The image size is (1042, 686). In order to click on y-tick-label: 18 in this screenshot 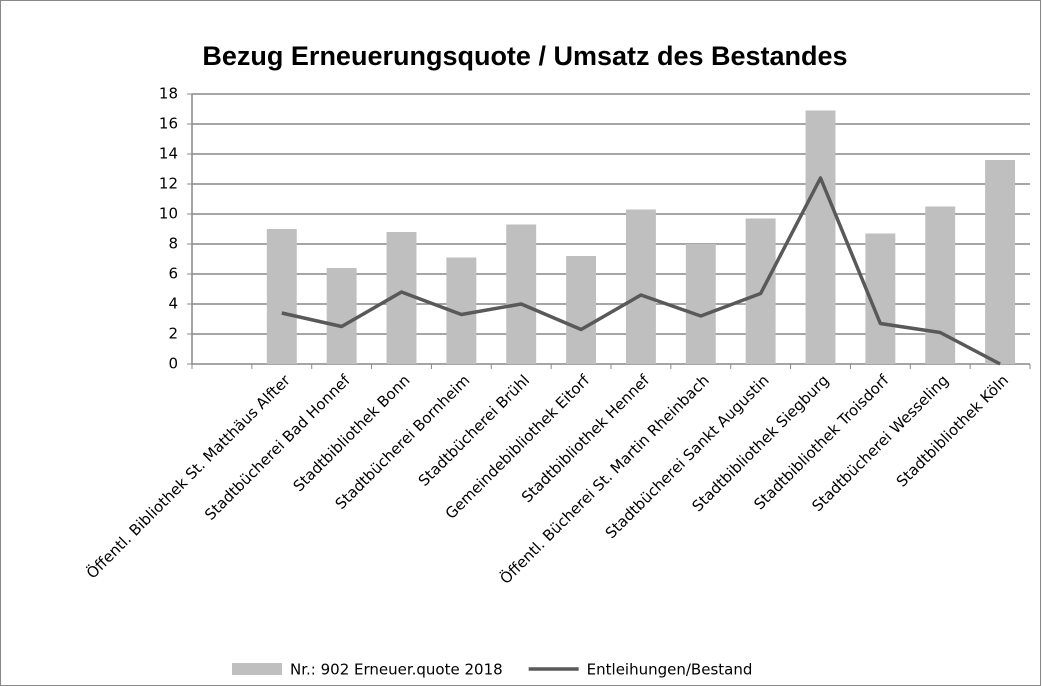, I will do `click(168, 94)`.